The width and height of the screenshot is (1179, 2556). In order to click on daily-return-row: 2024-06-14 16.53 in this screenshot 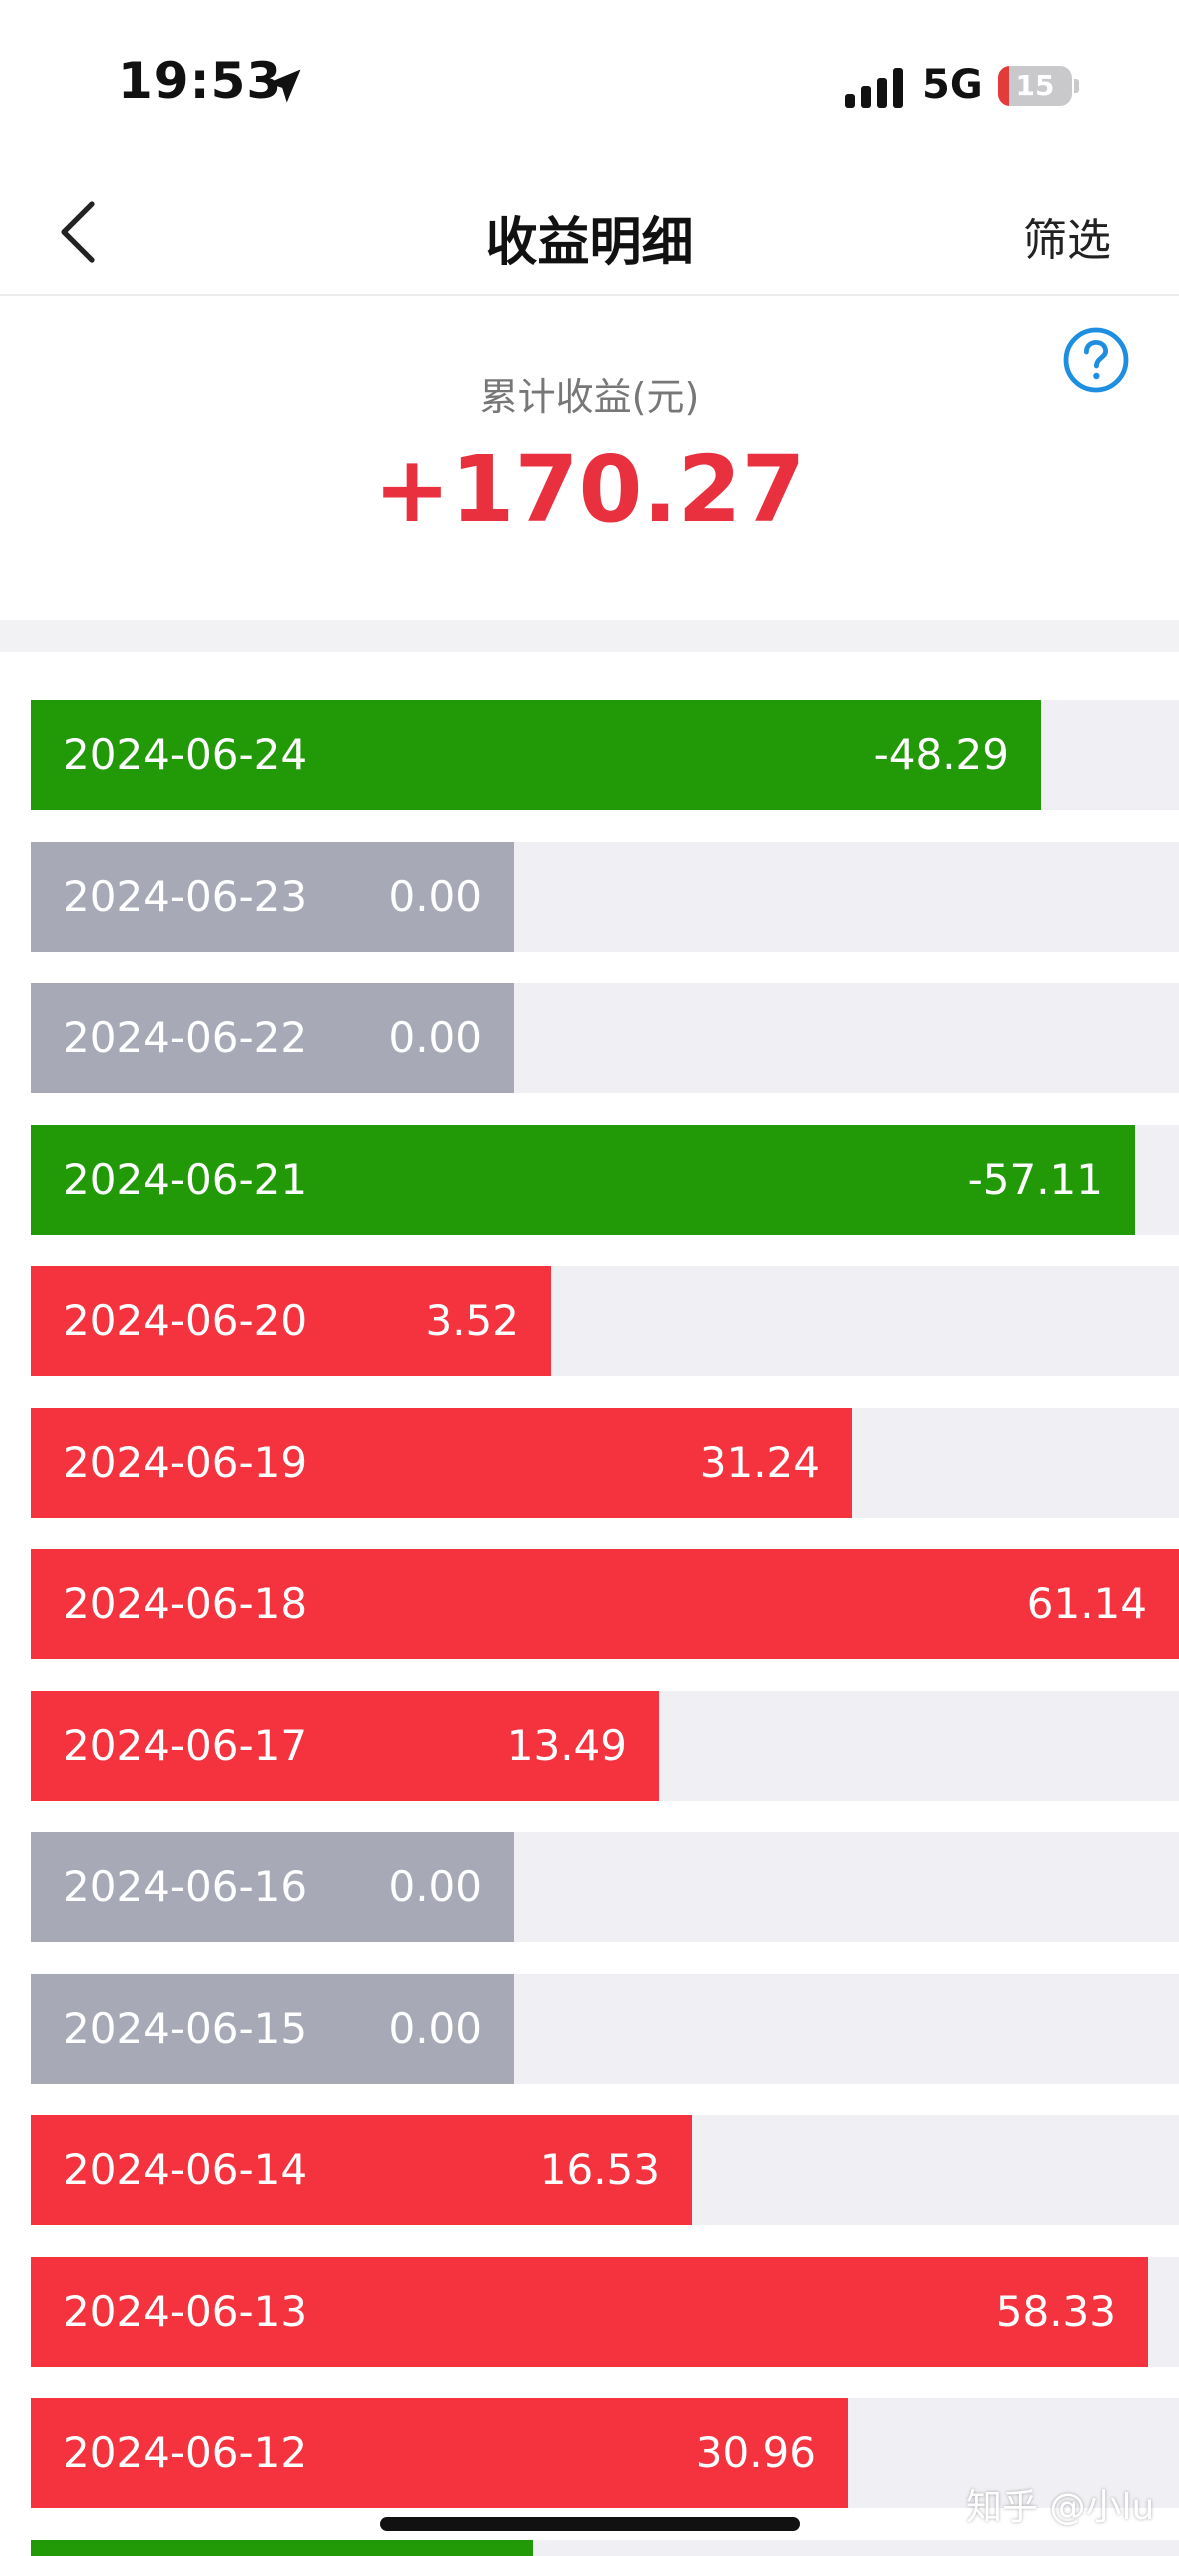, I will do `click(605, 2170)`.